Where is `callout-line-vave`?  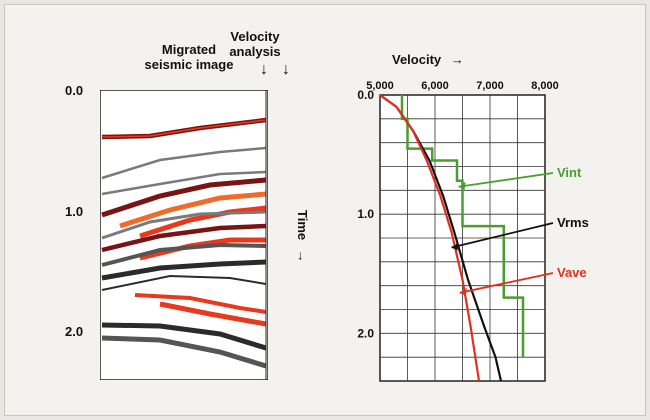 callout-line-vave is located at coordinates (506, 283).